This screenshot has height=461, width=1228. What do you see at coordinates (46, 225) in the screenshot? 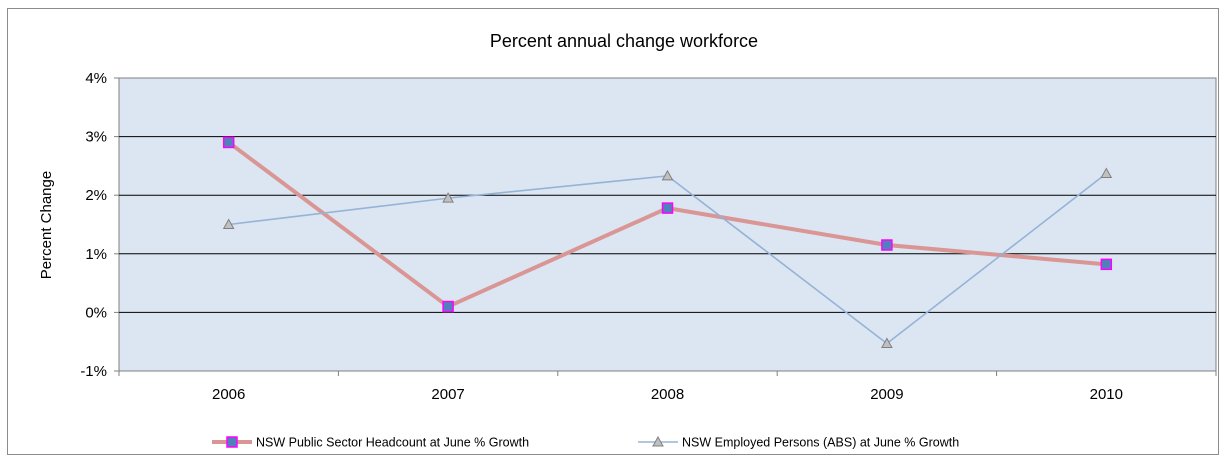
I see `y-axis-label: Percent Change` at bounding box center [46, 225].